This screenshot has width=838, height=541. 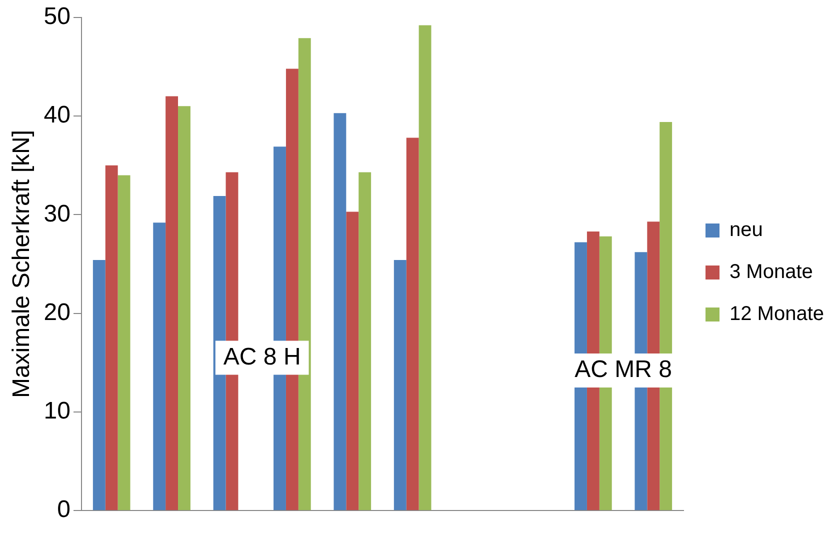 What do you see at coordinates (771, 272) in the screenshot?
I see `legend-label: 3 Monate` at bounding box center [771, 272].